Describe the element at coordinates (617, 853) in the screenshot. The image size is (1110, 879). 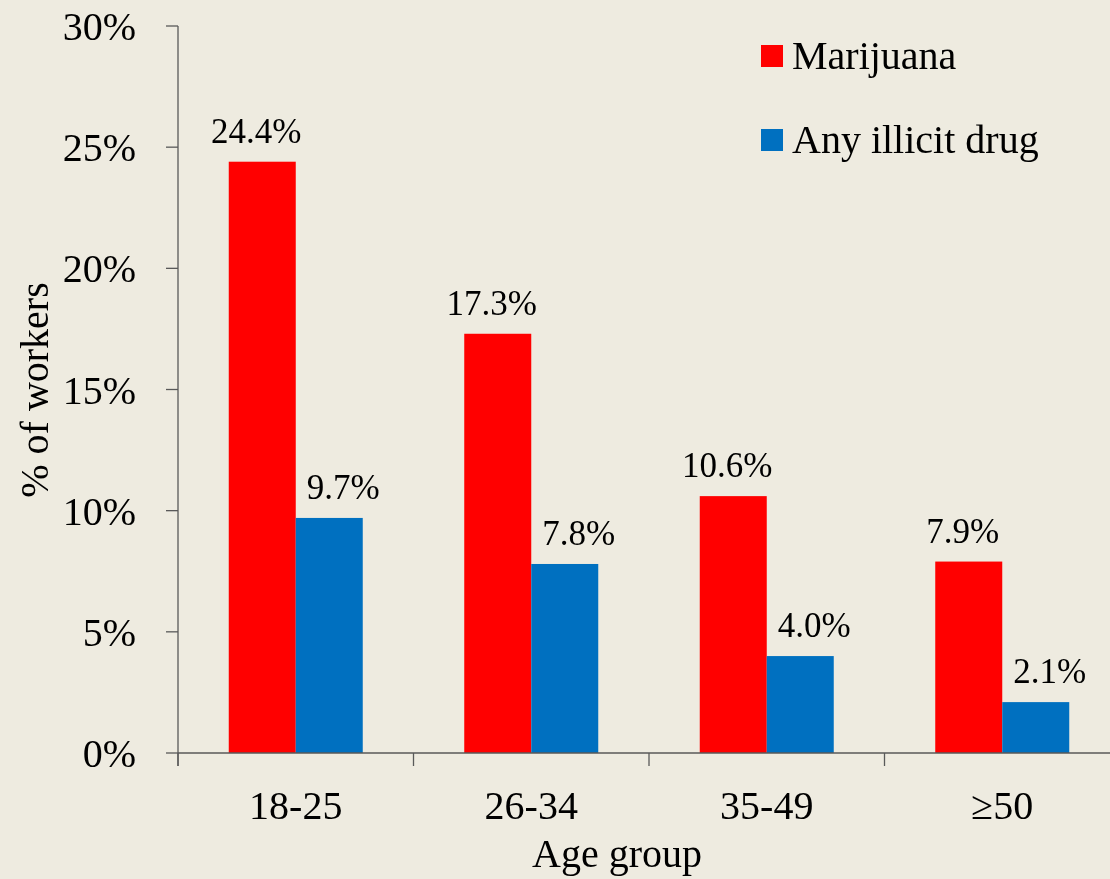
I see `x-axis-title: Age group` at that location.